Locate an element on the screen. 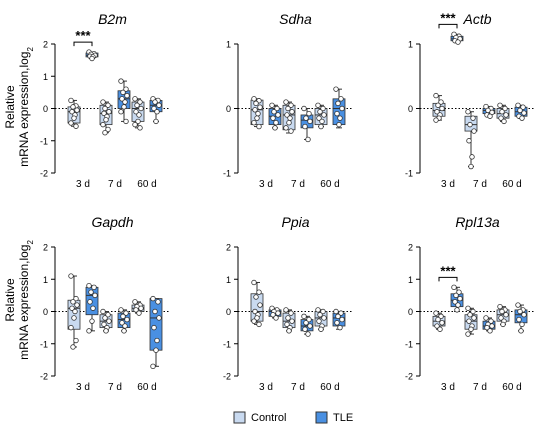 This screenshot has height=428, width=550. y-tick-label: 2 is located at coordinates (410, 248).